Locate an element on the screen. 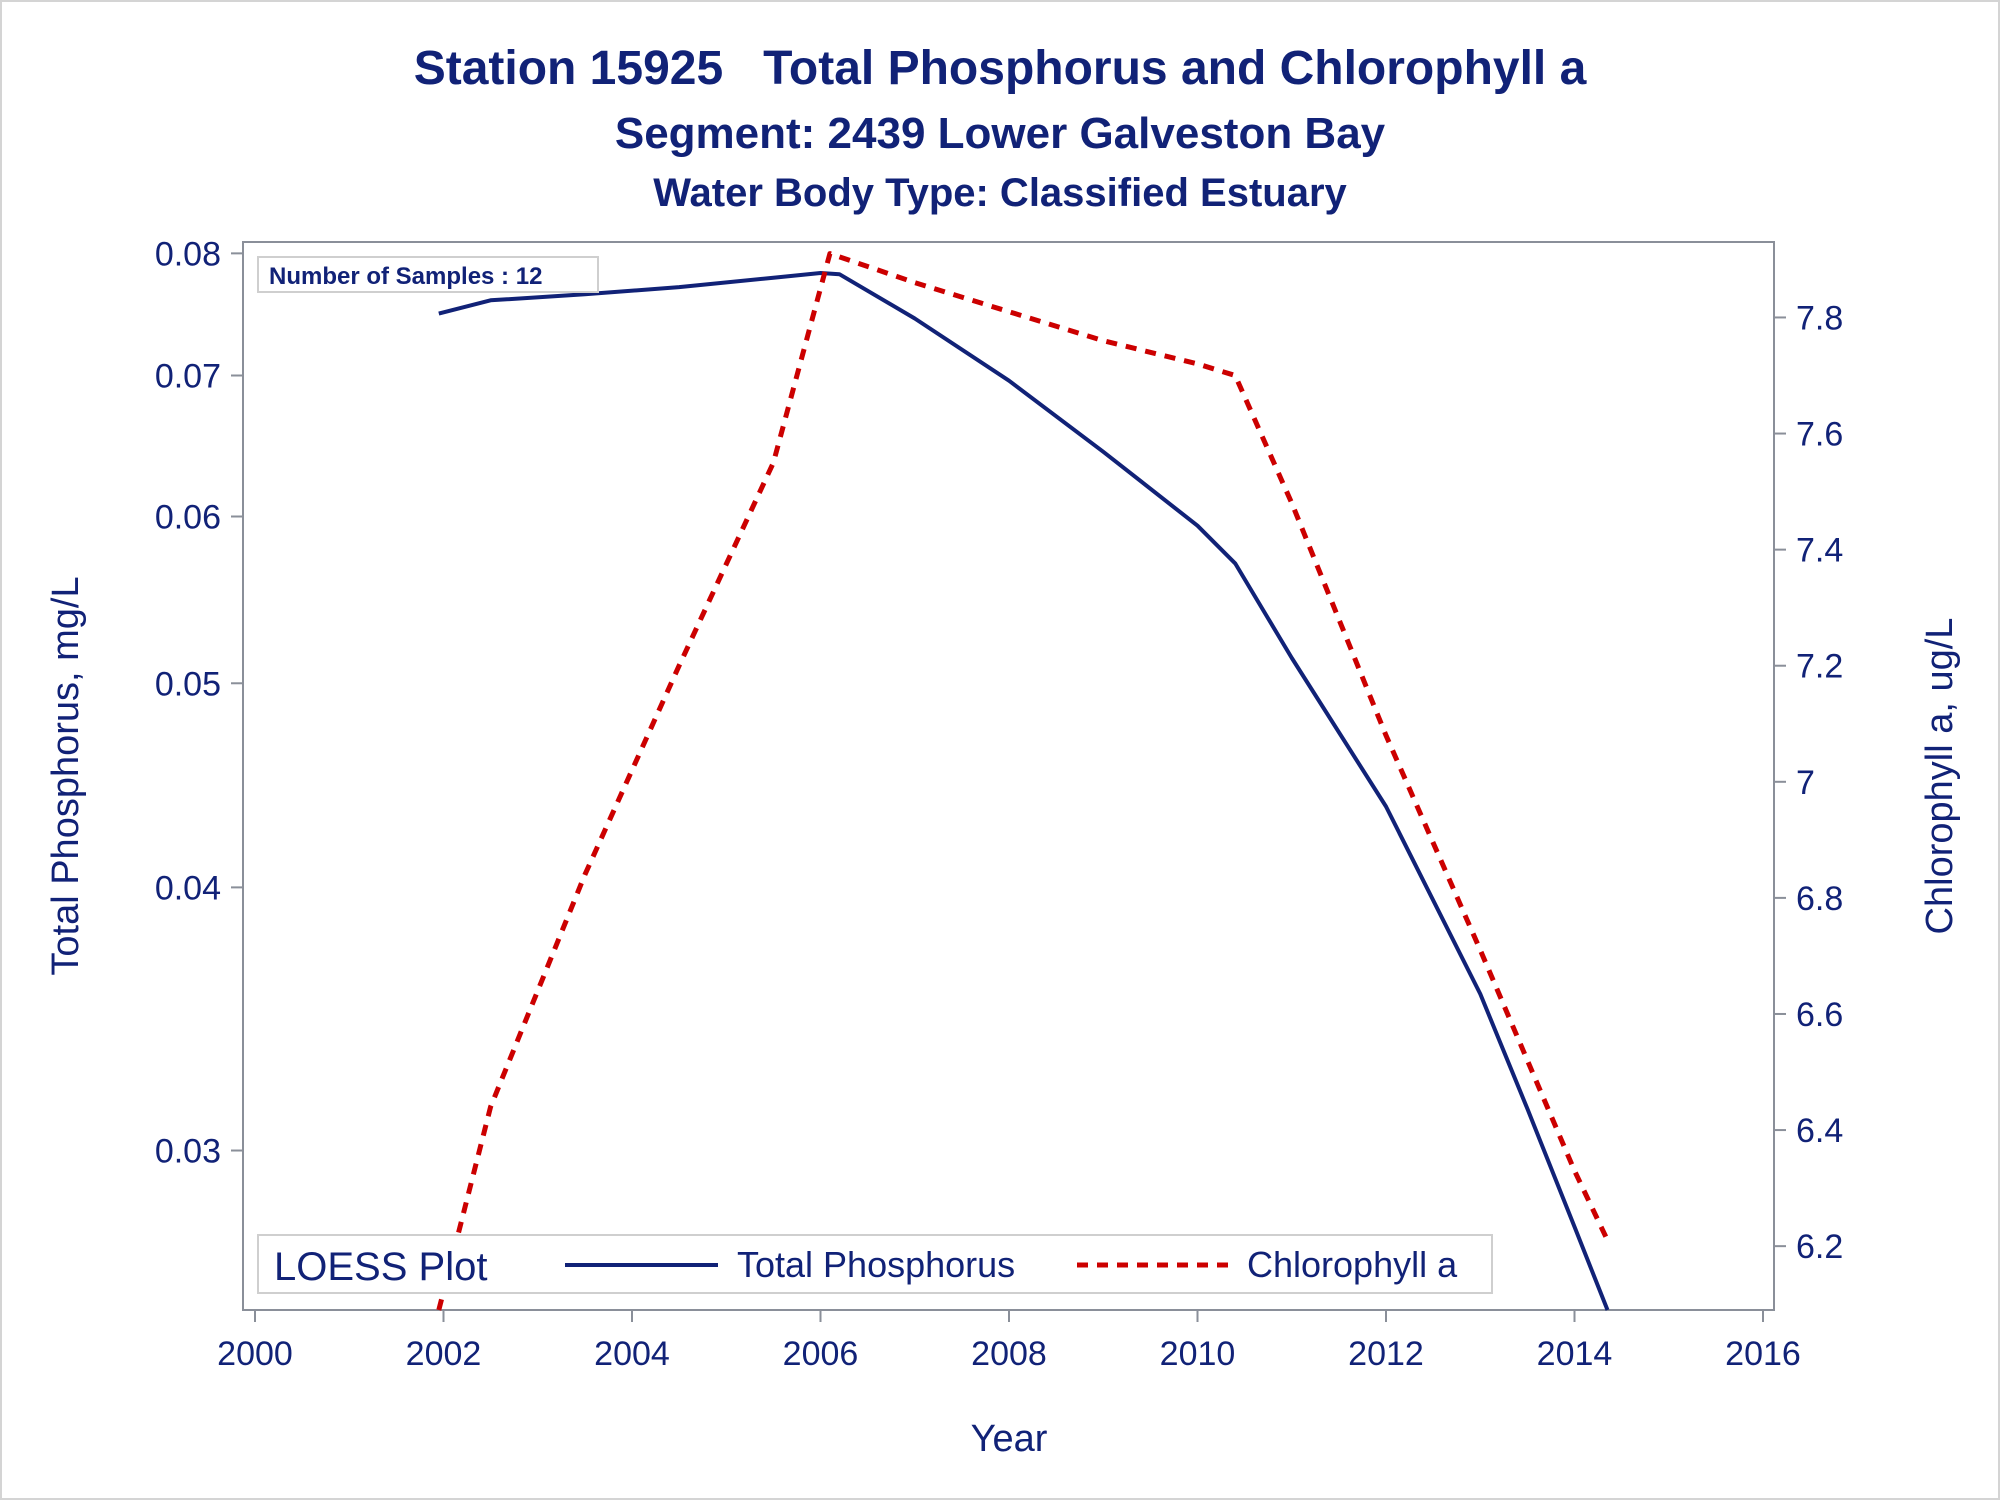  y-right-tick-label: 7.6 is located at coordinates (1819, 435).